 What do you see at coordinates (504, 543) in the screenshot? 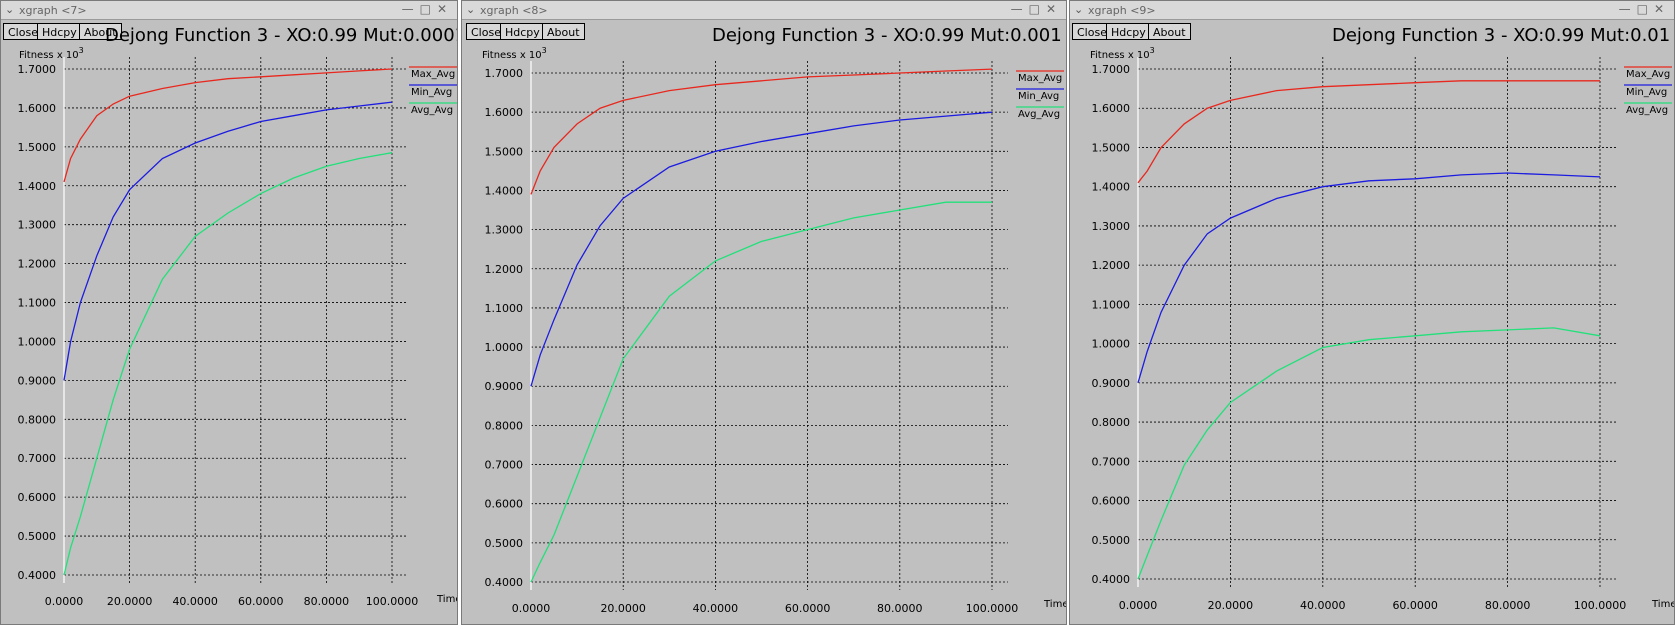
I see `y-tick-label: 0.5000` at bounding box center [504, 543].